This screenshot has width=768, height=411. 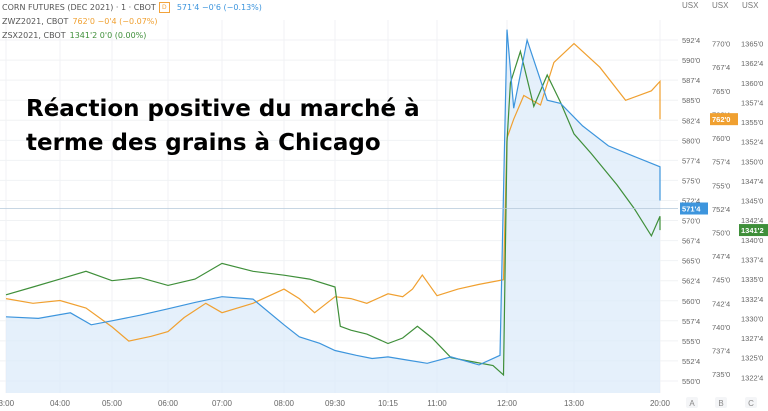 What do you see at coordinates (721, 374) in the screenshot?
I see `wheat-tick-label: 735'0` at bounding box center [721, 374].